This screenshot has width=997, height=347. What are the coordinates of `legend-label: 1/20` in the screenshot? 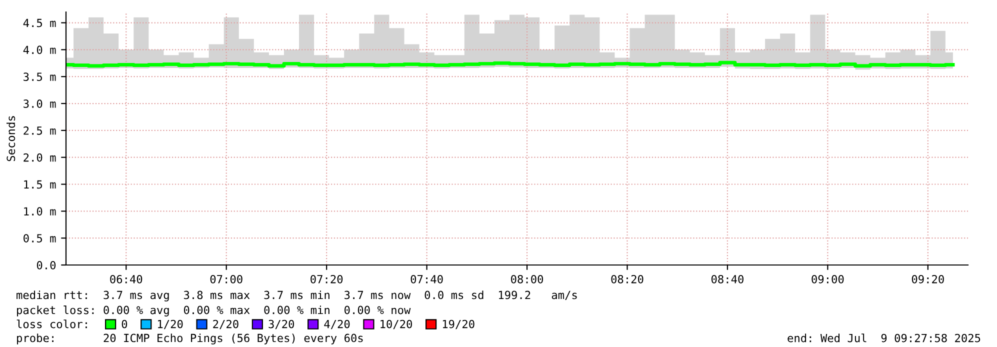 It's located at (170, 325).